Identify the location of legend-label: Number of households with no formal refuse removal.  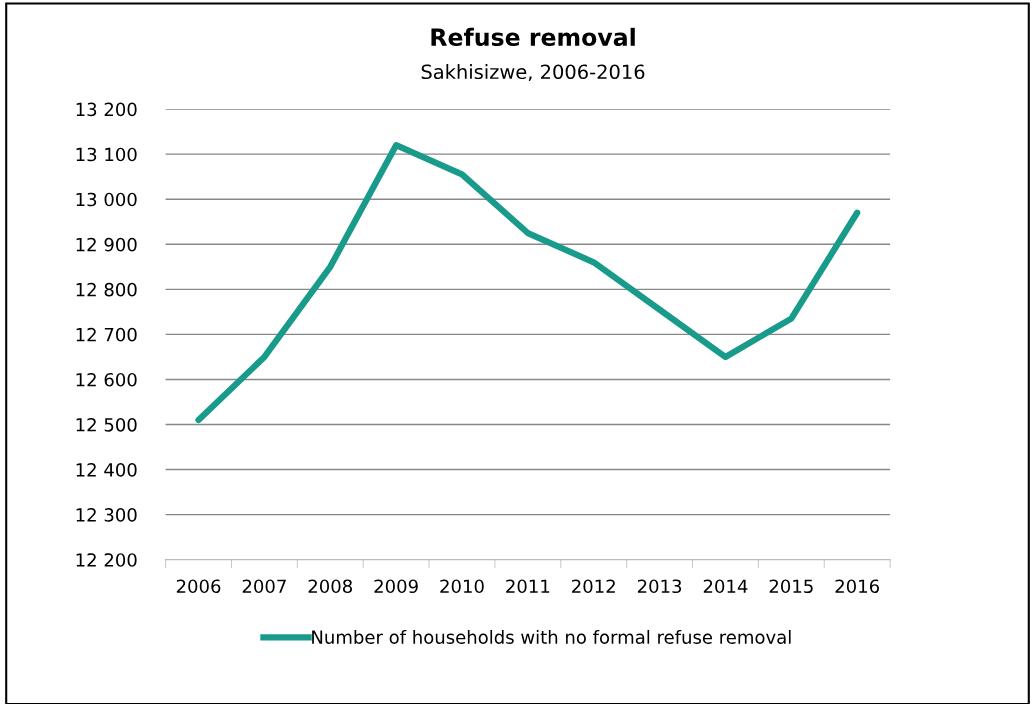
(551, 637).